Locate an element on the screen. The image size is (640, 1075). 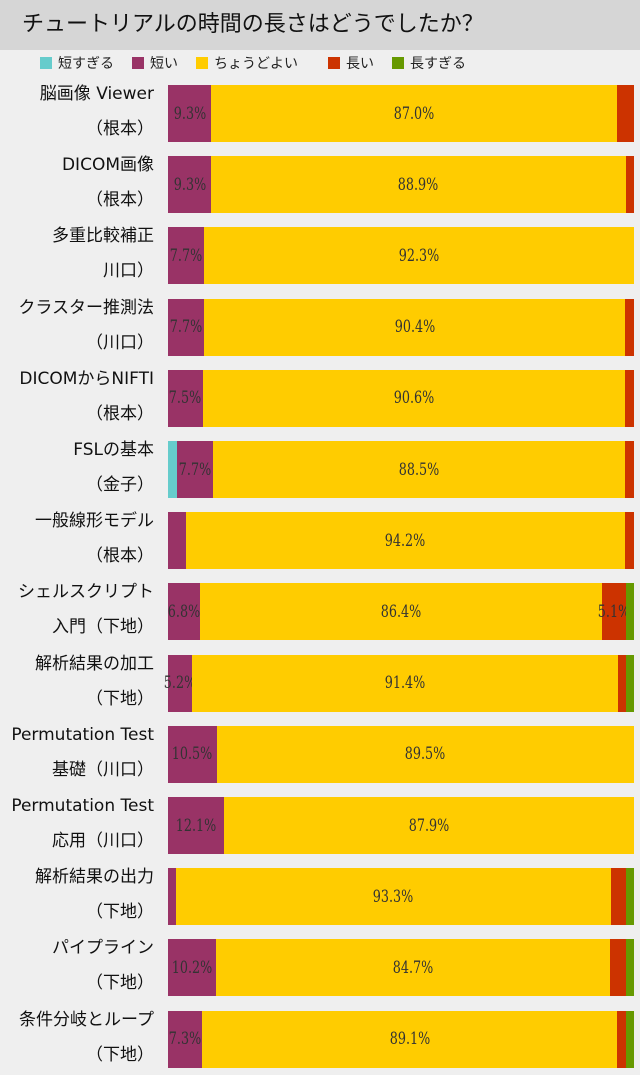
data-label: 87.9% is located at coordinates (429, 825).